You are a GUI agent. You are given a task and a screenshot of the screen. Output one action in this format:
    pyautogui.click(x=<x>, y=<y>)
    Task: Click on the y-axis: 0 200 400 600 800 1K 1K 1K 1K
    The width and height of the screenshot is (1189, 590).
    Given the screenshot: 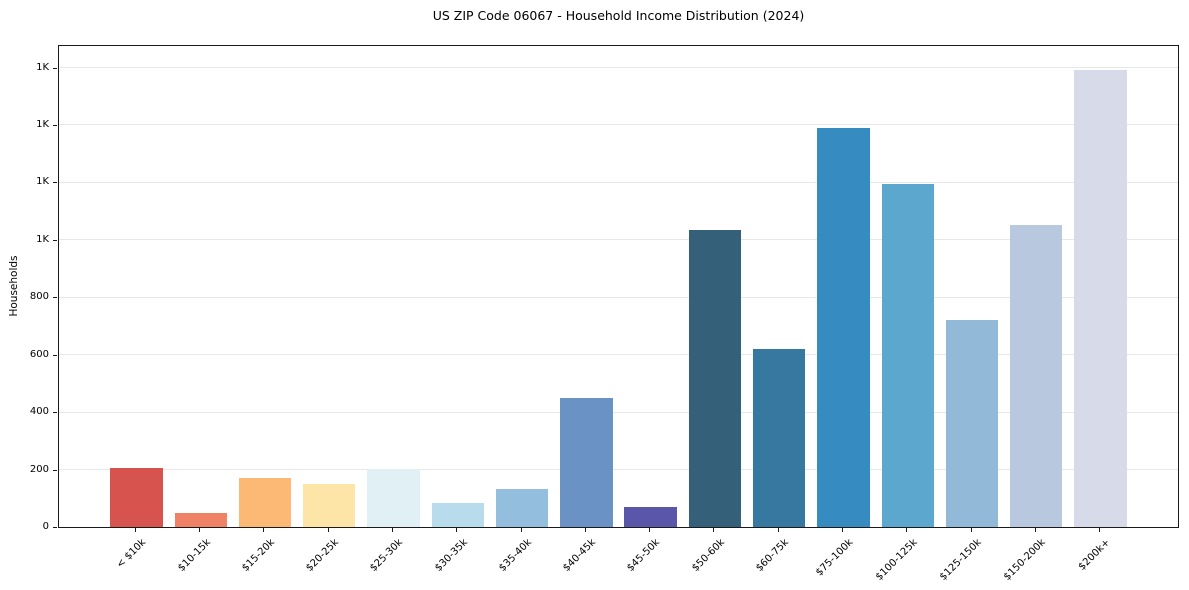 What is the action you would take?
    pyautogui.click(x=29, y=288)
    